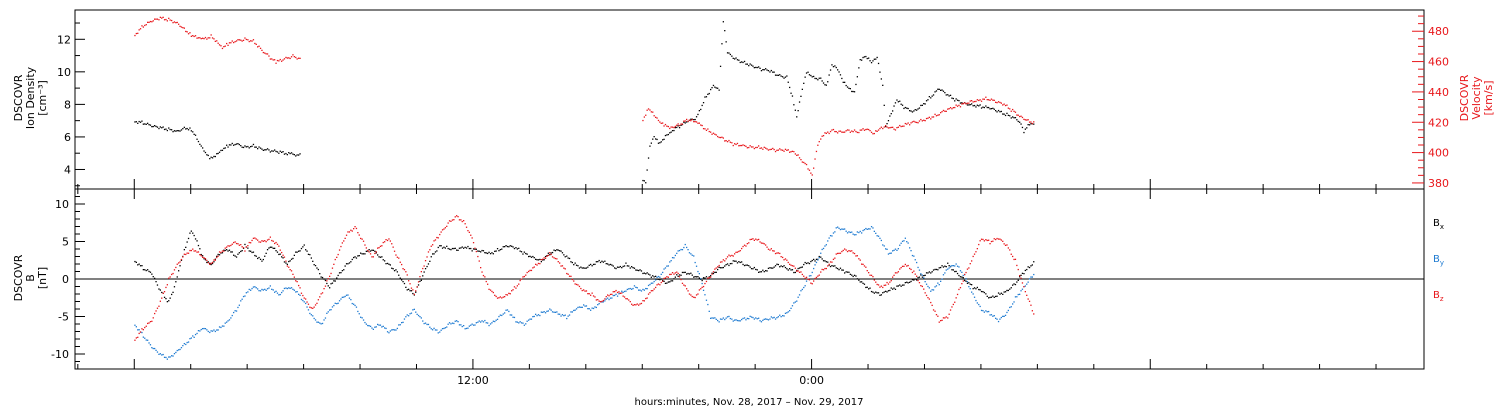 The image size is (1500, 410). What do you see at coordinates (1438, 122) in the screenshot?
I see `top-right-tick-label: 420` at bounding box center [1438, 122].